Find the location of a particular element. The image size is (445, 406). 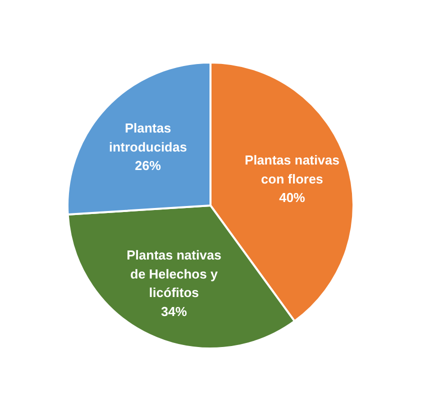

slice-label: Plantas nativas de Helechos y licófitos is located at coordinates (174, 274).